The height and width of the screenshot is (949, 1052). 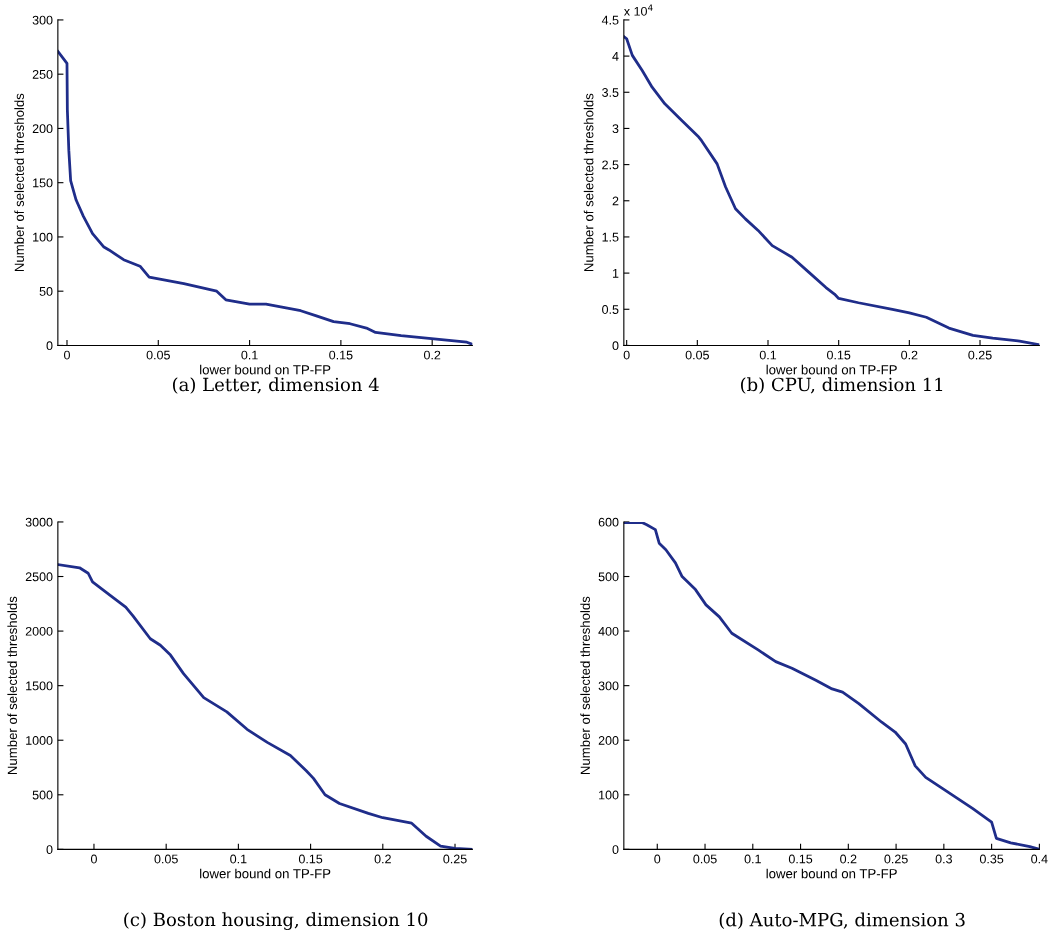 What do you see at coordinates (638, 10) in the screenshot?
I see `text: x 10$^{4}$` at bounding box center [638, 10].